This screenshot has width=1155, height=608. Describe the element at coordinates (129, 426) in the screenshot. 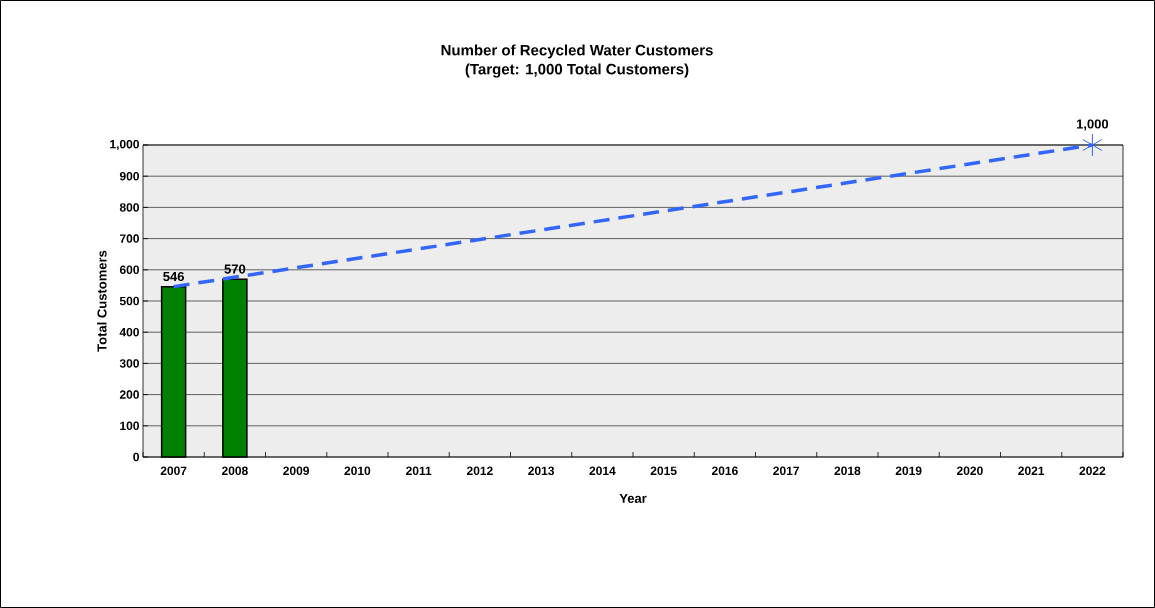

I see `y-tick-label: 100` at that location.